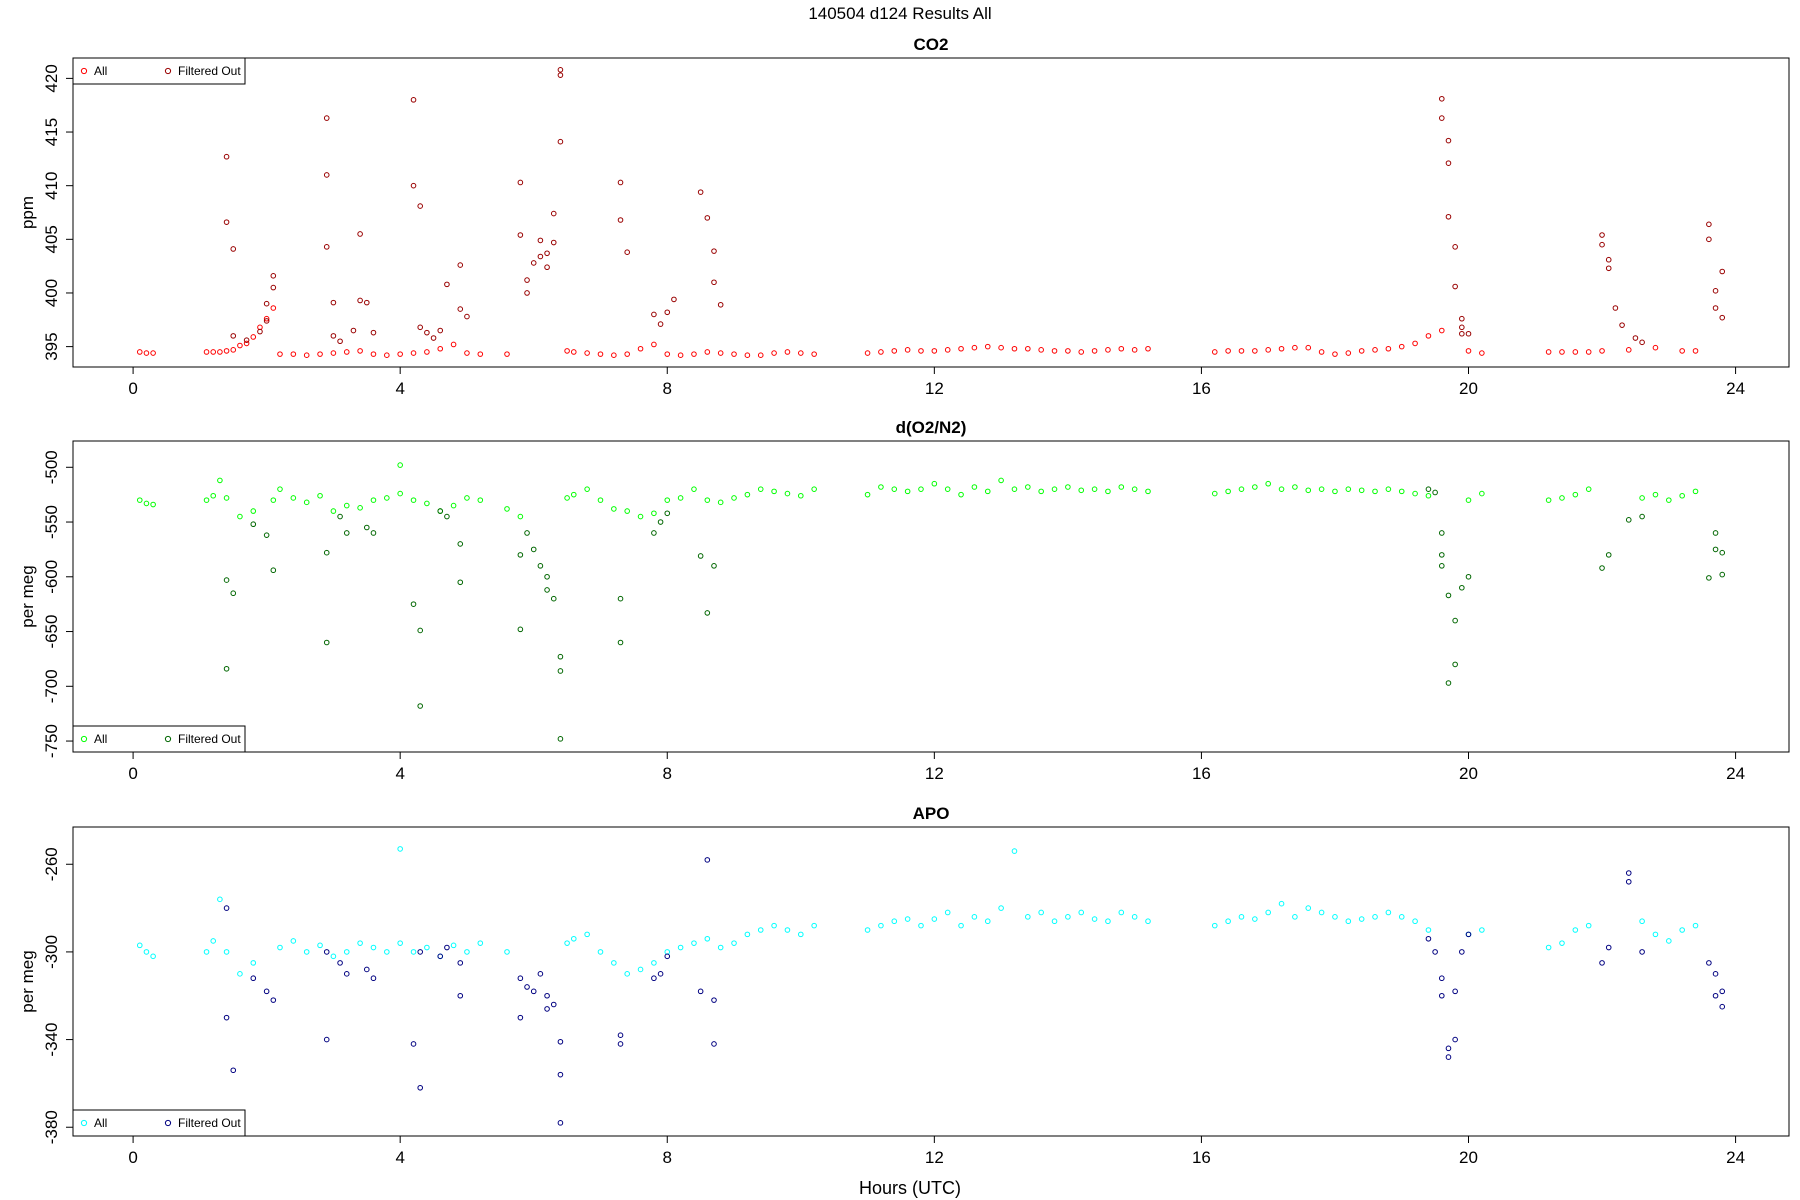 The width and height of the screenshot is (1800, 1200). I want to click on x-tick-label: 24, so click(1735, 388).